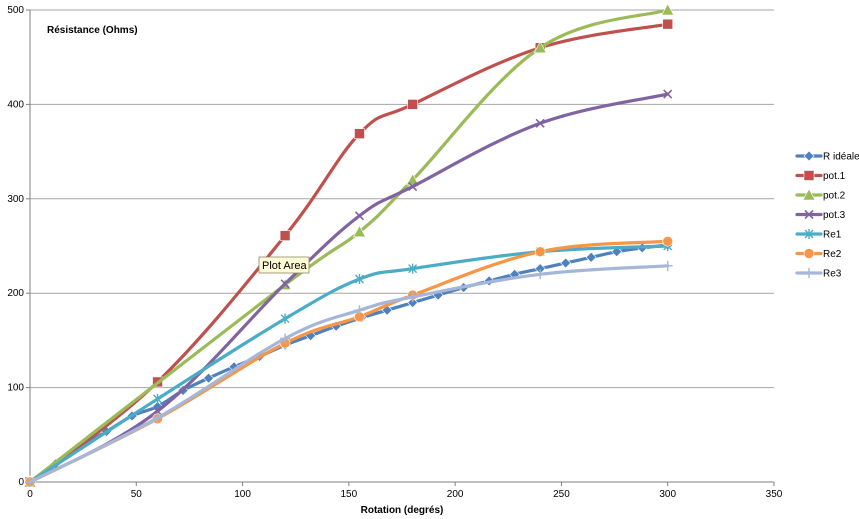 The width and height of the screenshot is (859, 519). I want to click on legend-item-pot-2: pot.2, so click(820, 195).